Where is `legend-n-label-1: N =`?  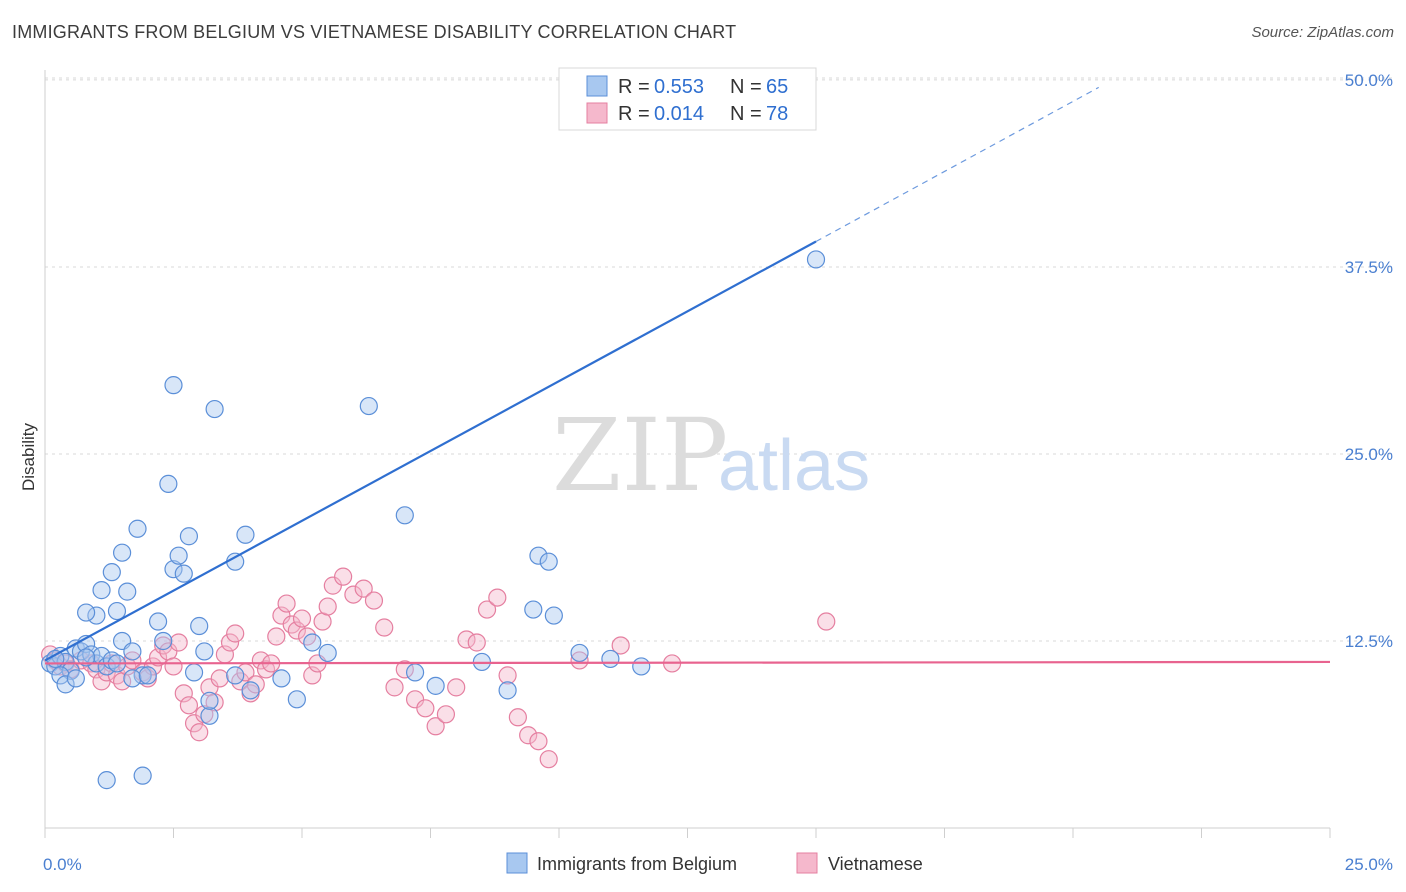
legend-n-label-1: N = is located at coordinates (746, 87).